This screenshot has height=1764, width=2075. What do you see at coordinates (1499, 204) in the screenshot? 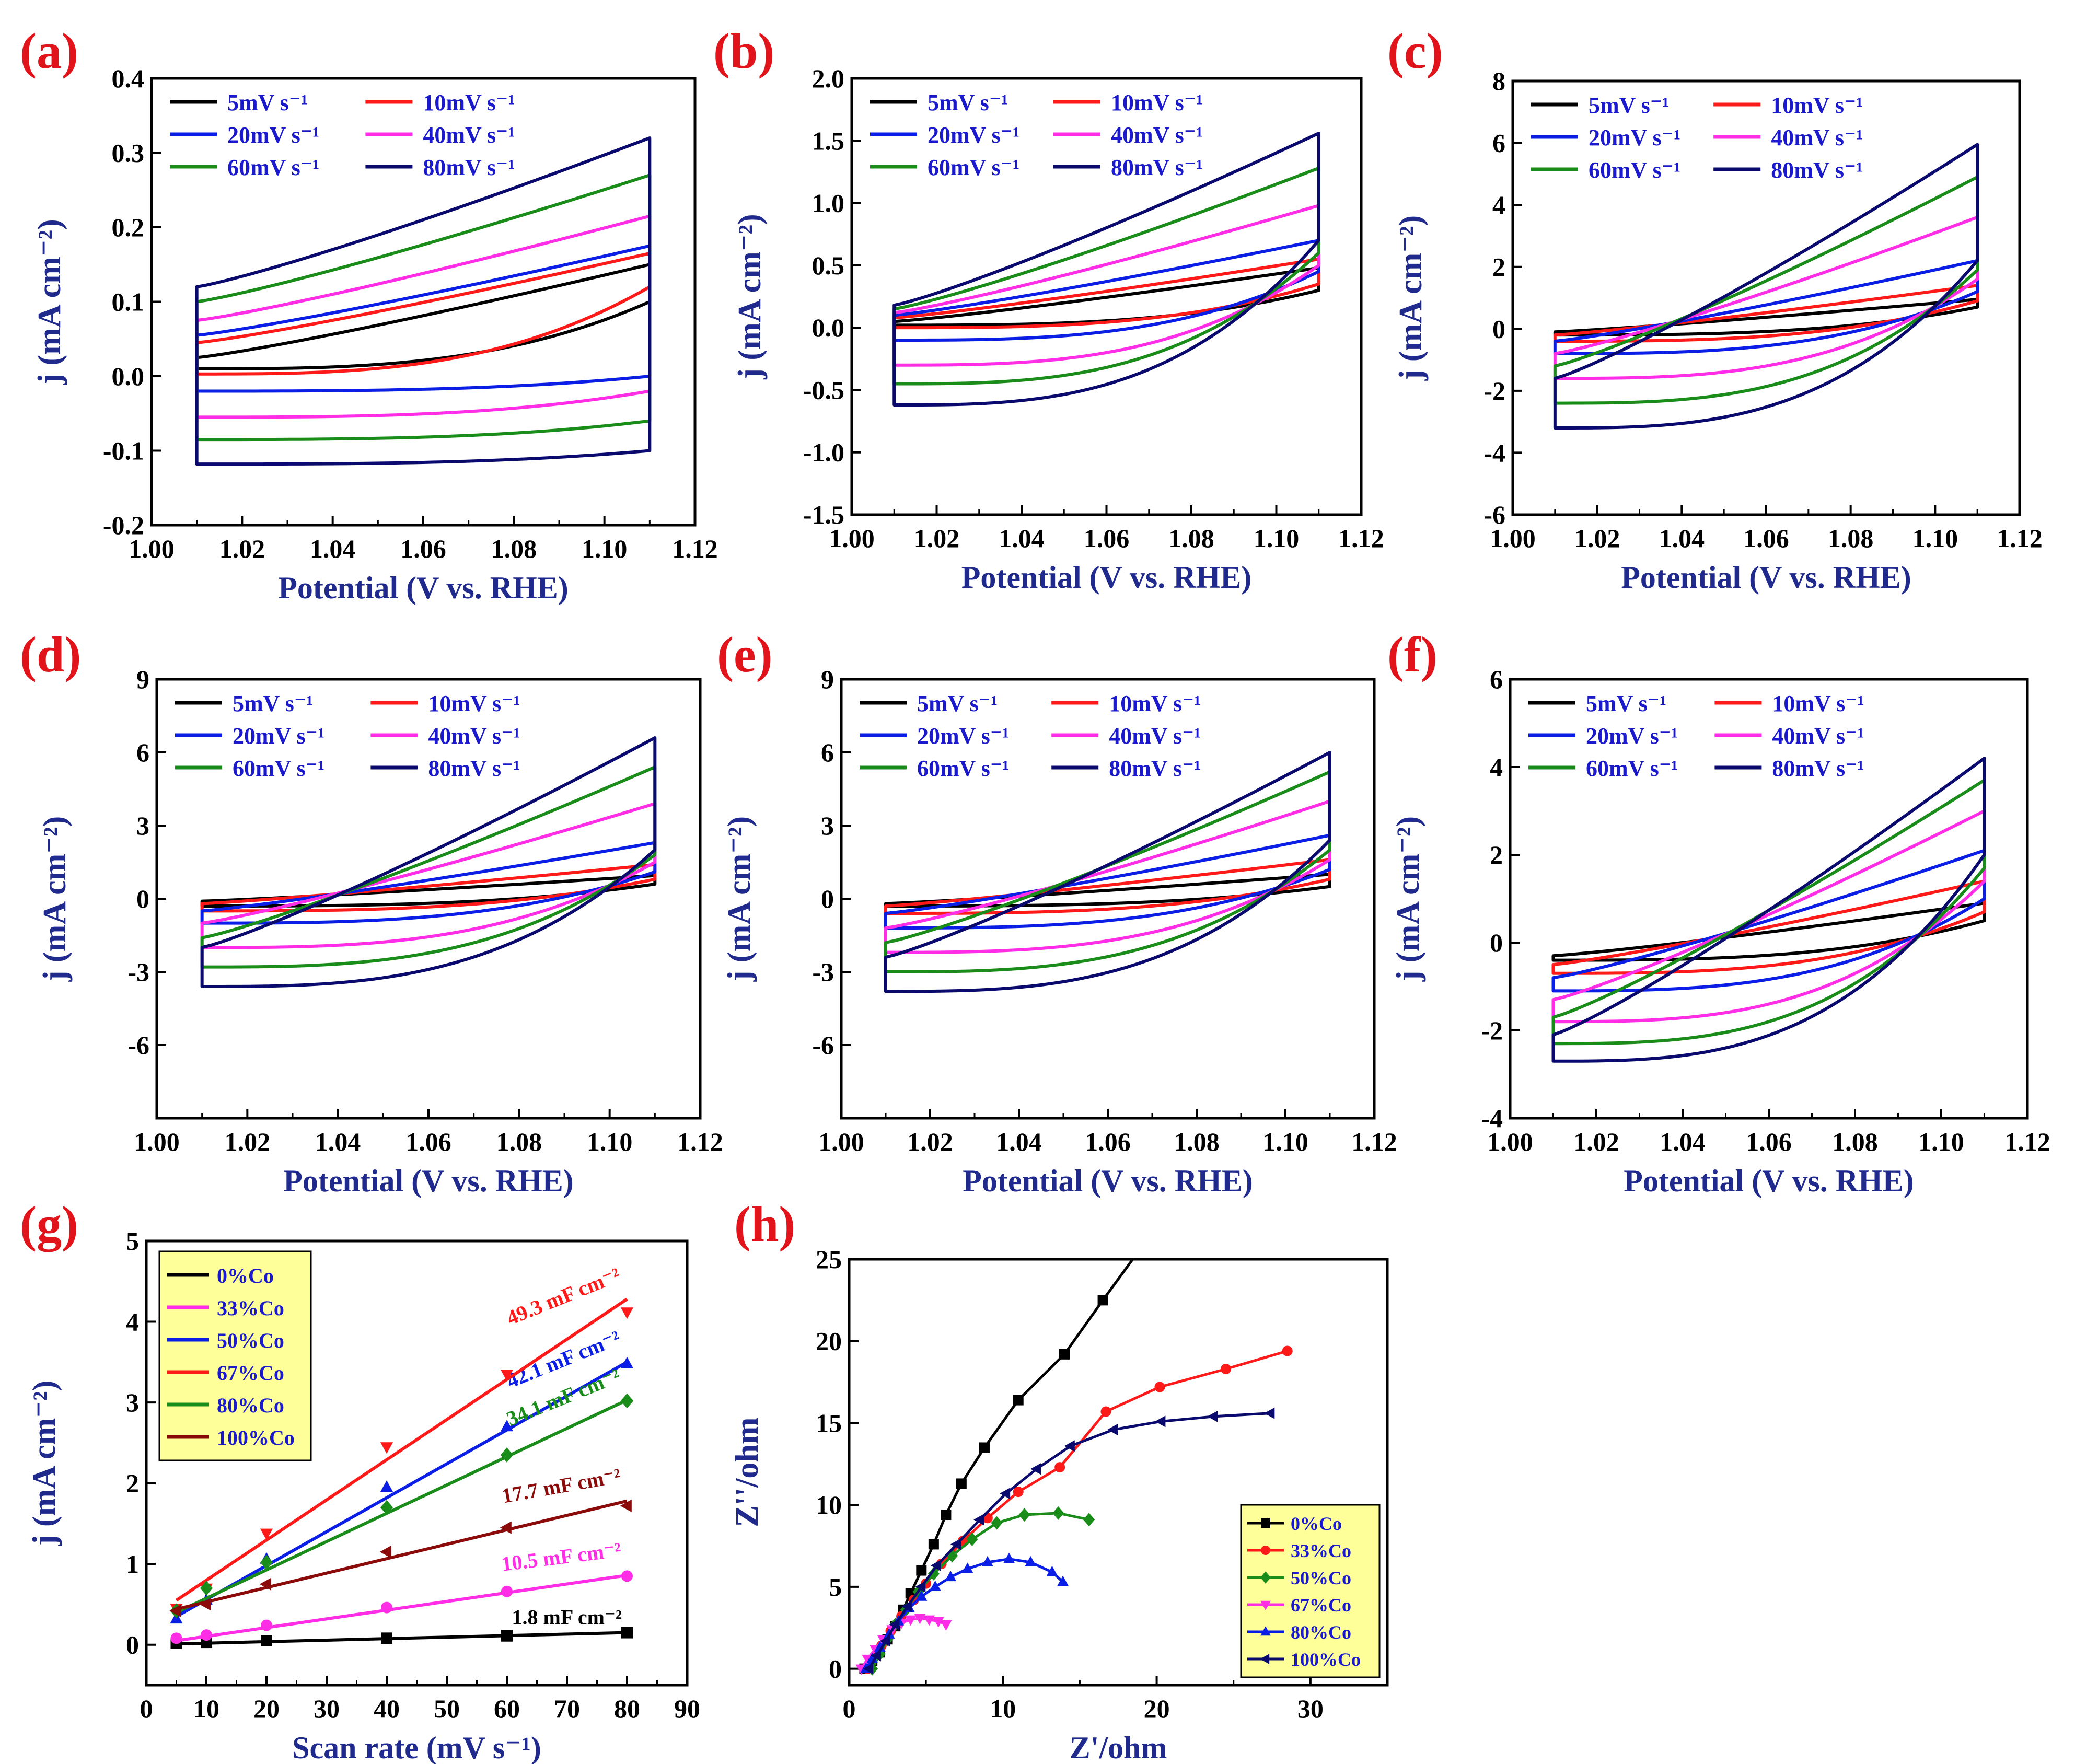
I see `y-tick-label: 4` at bounding box center [1499, 204].